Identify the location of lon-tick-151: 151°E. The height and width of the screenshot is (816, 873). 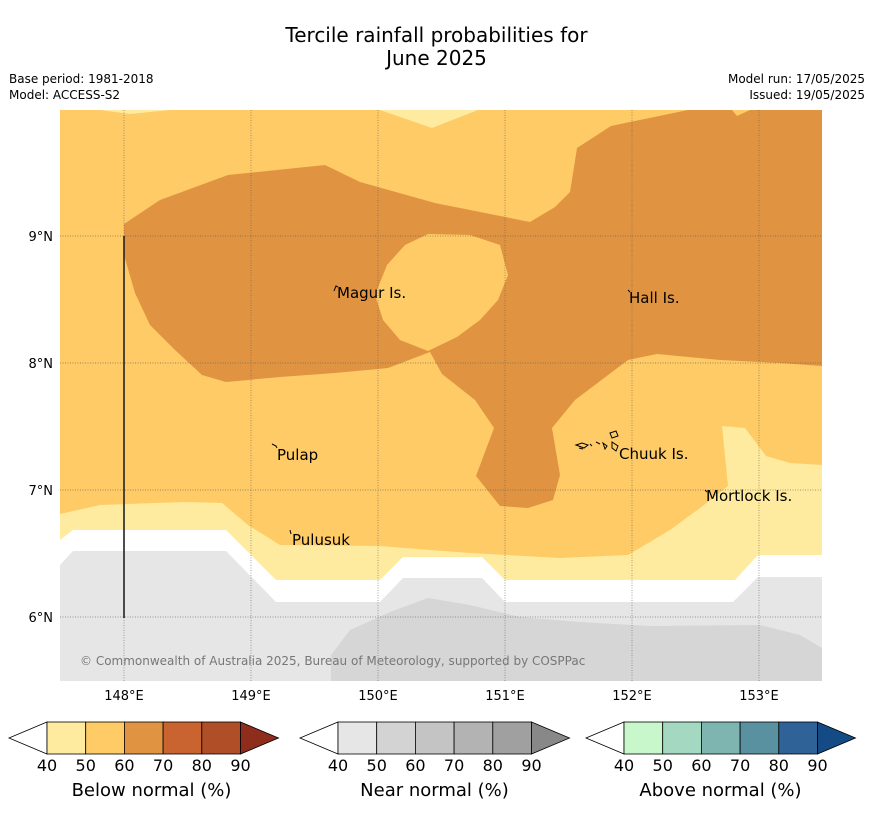
(505, 696).